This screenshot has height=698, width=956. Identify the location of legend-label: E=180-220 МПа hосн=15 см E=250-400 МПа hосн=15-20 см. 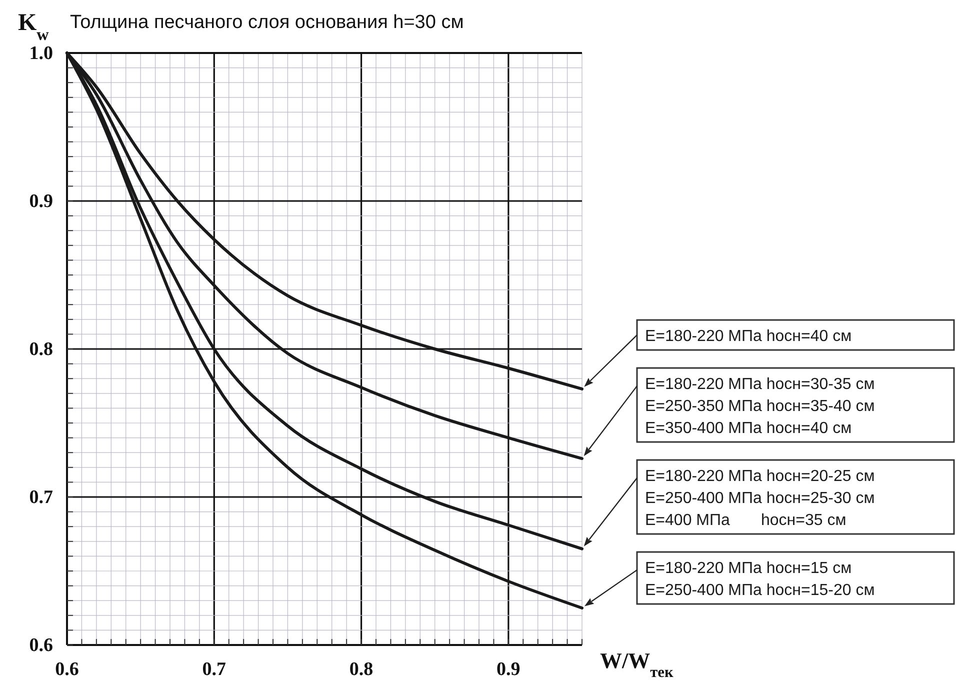
(760, 579).